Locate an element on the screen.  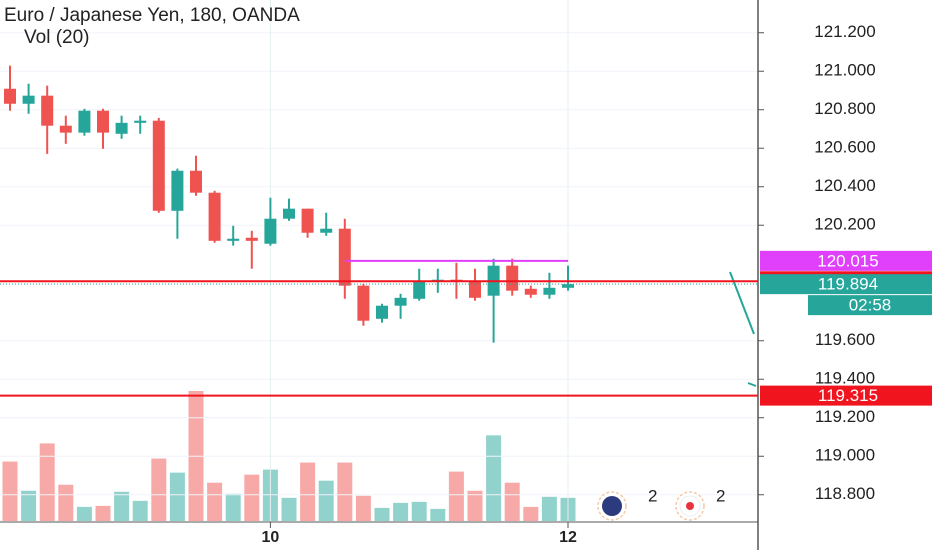
volume-layer is located at coordinates (289, 456).